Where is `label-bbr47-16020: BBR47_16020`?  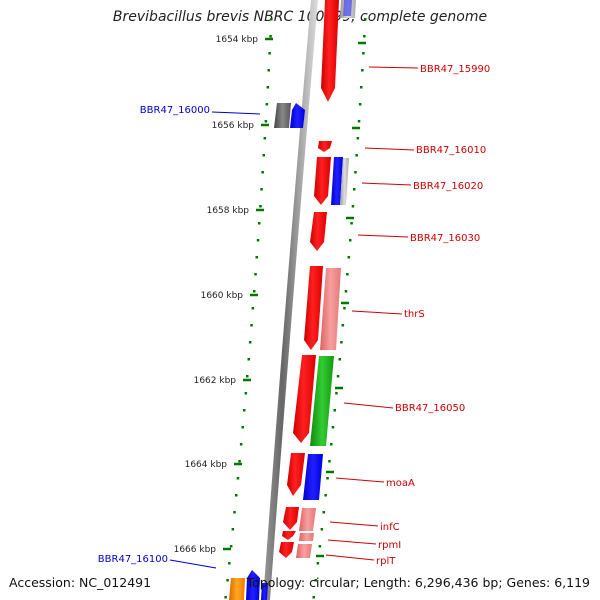 label-bbr47-16020: BBR47_16020 is located at coordinates (448, 186).